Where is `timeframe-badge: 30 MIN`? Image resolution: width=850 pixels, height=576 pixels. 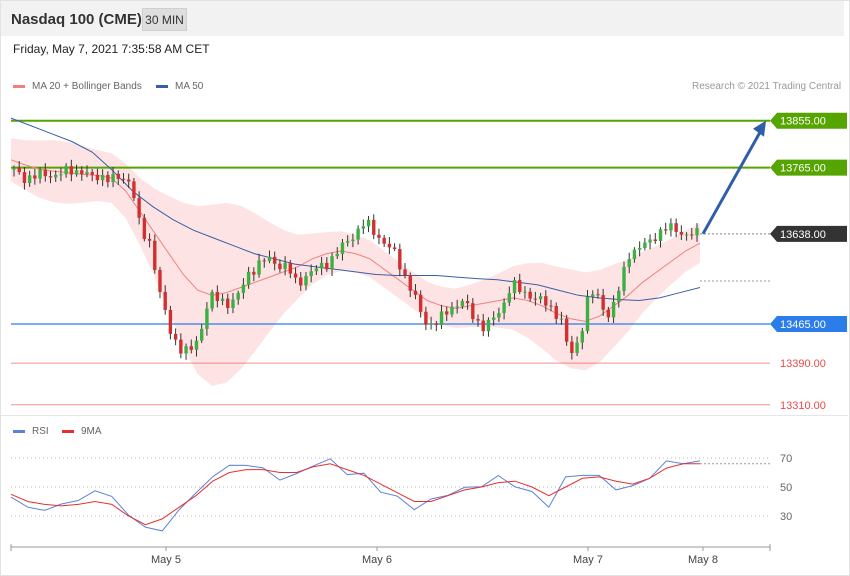 timeframe-badge: 30 MIN is located at coordinates (164, 19).